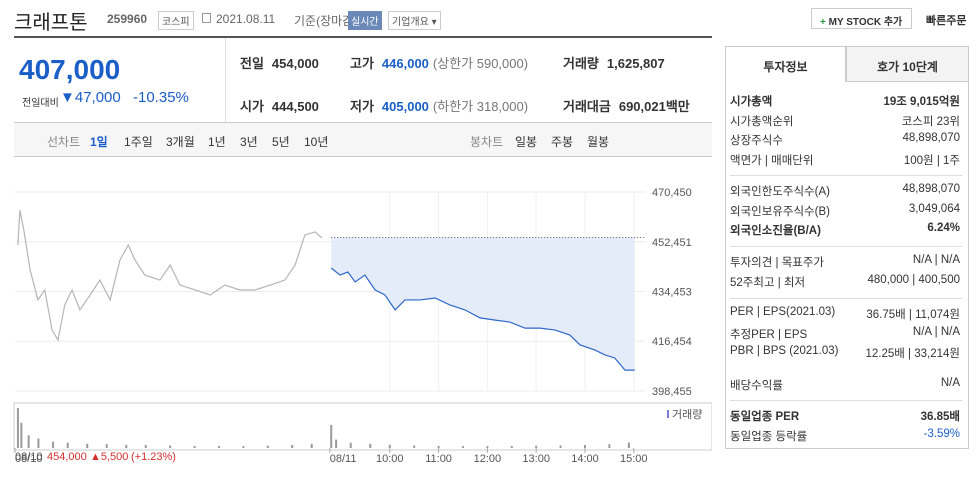  What do you see at coordinates (907, 64) in the screenshot?
I see `tab: 호가 10단계` at bounding box center [907, 64].